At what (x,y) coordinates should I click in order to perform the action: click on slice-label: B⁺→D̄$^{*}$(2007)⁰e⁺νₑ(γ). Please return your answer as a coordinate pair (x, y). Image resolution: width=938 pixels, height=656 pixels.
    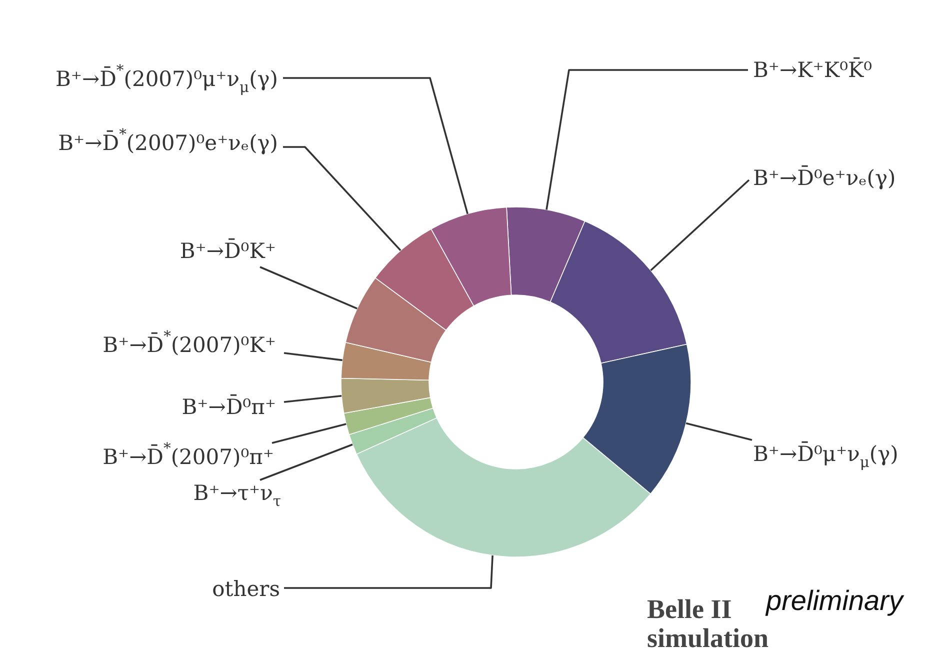
    Looking at the image, I should click on (168, 140).